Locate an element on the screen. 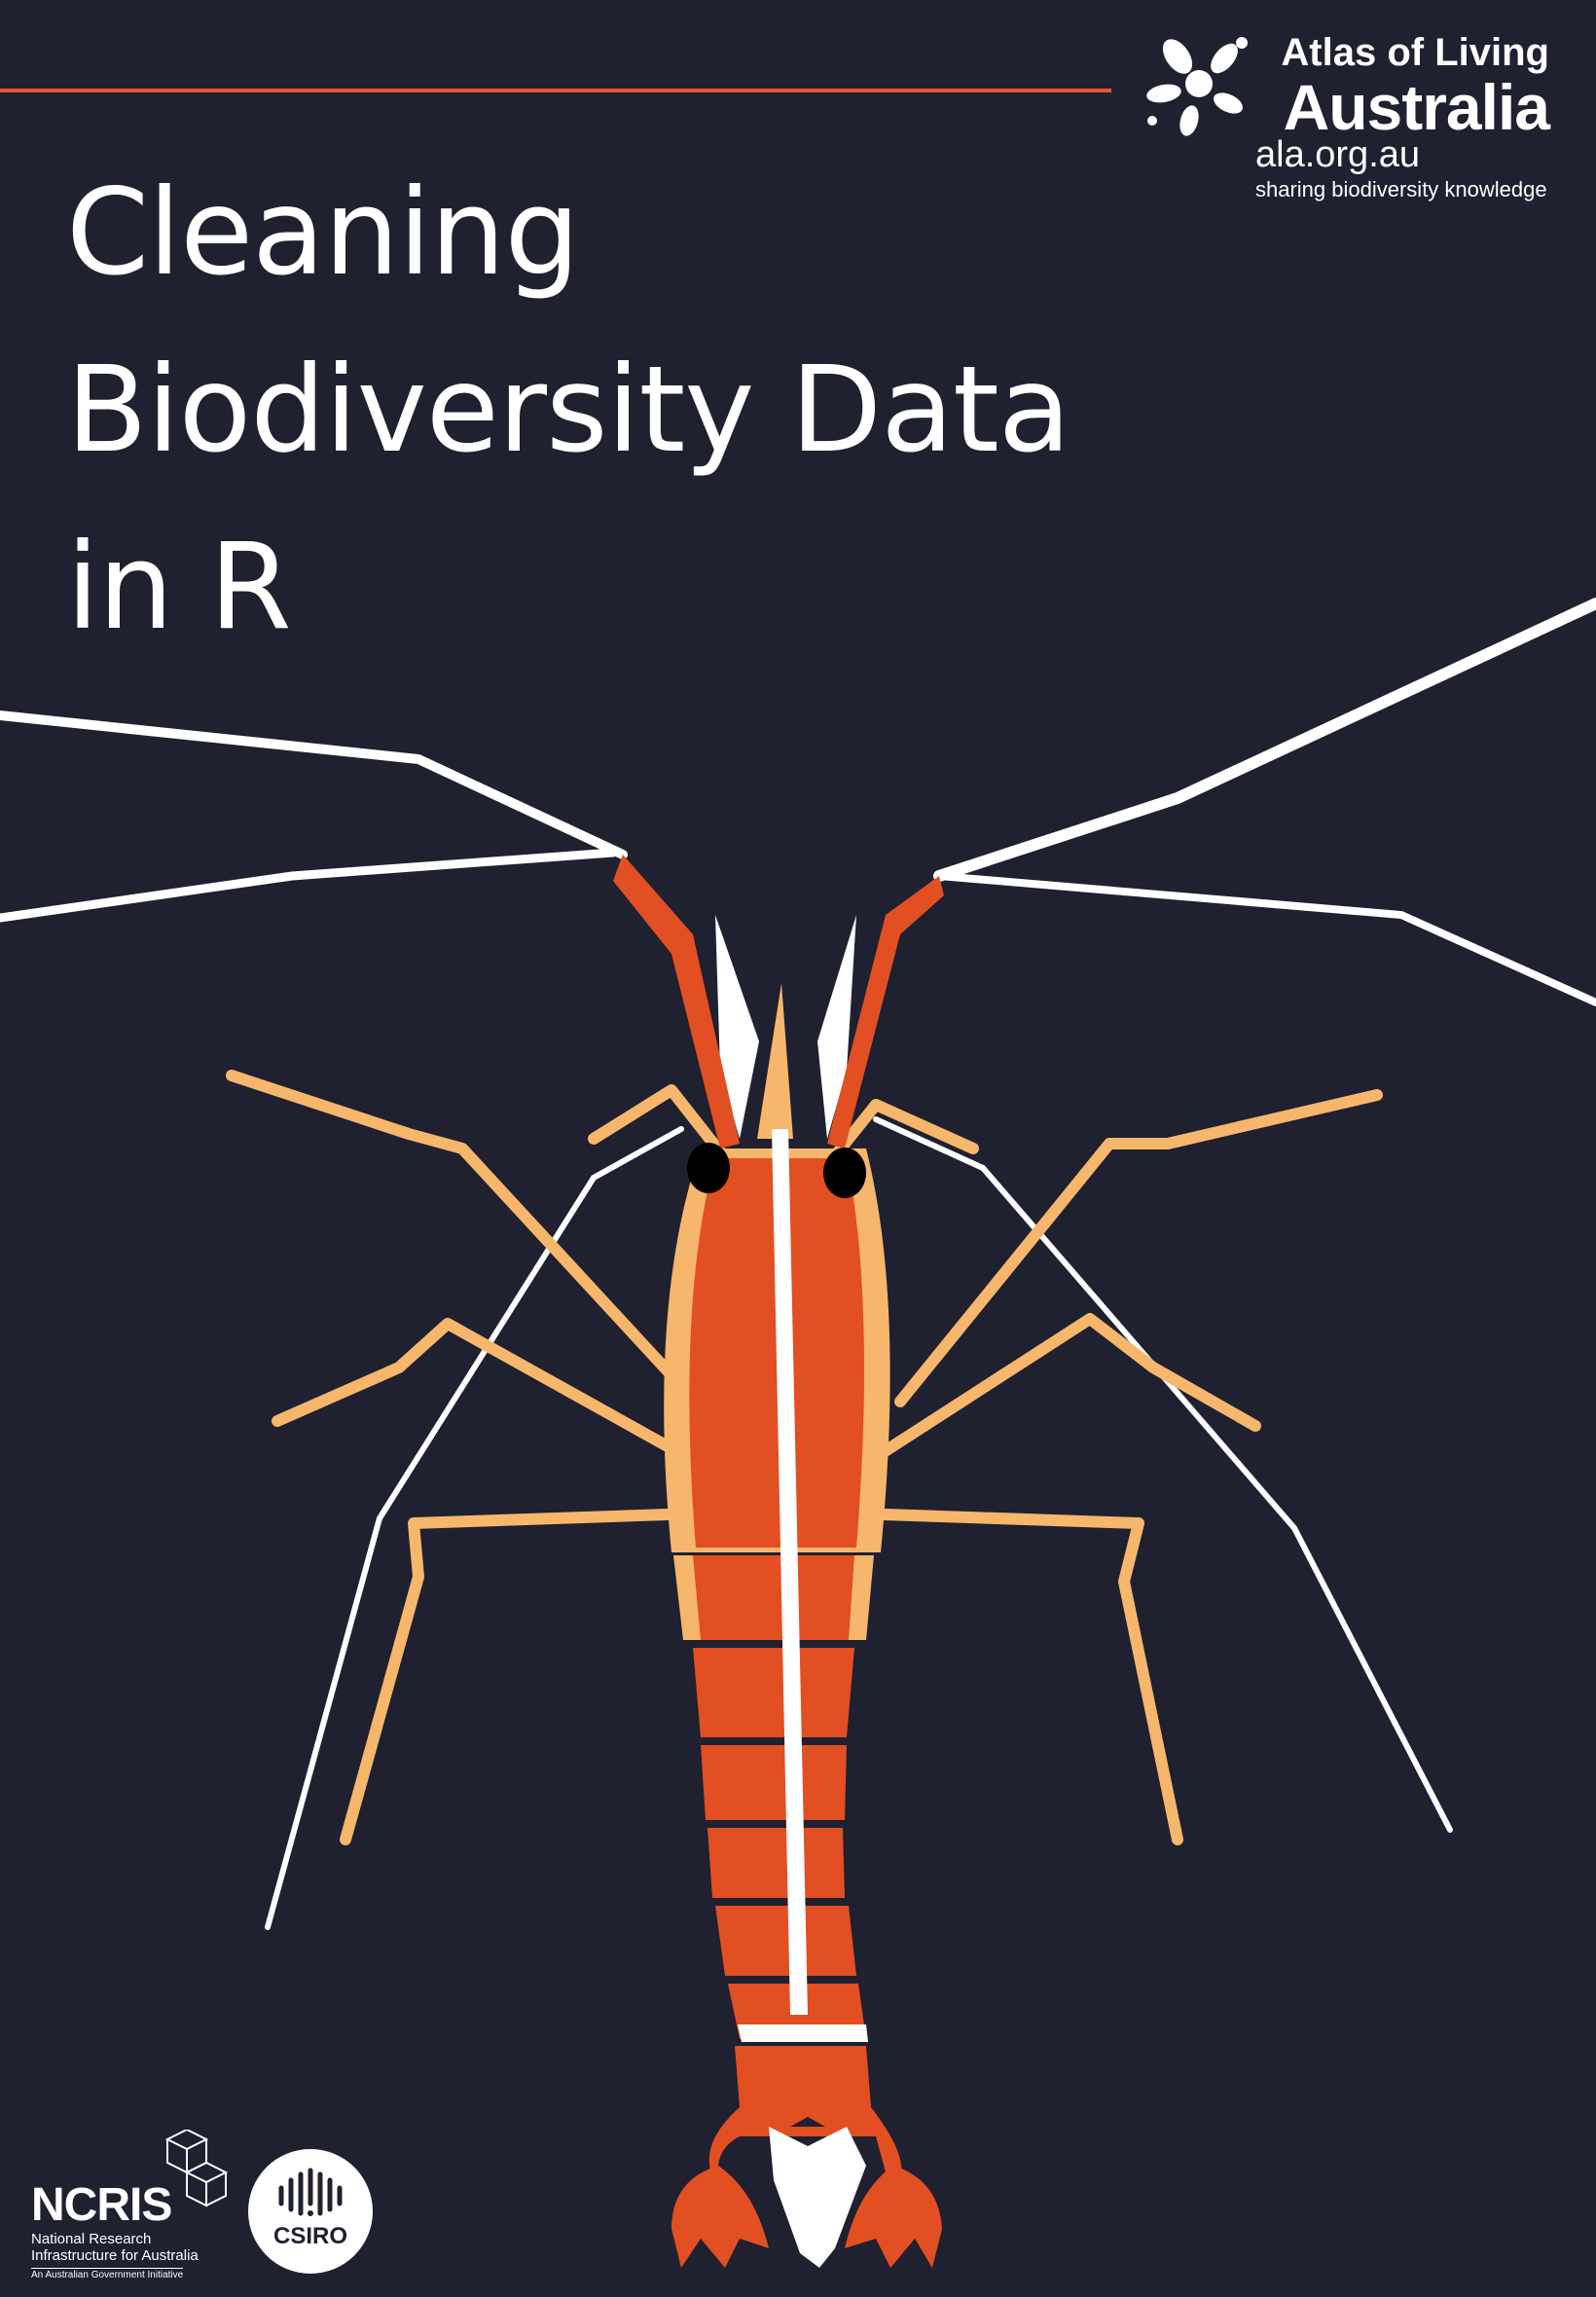 The height and width of the screenshot is (2297, 1596). left-antennule is located at coordinates (737, 1027).